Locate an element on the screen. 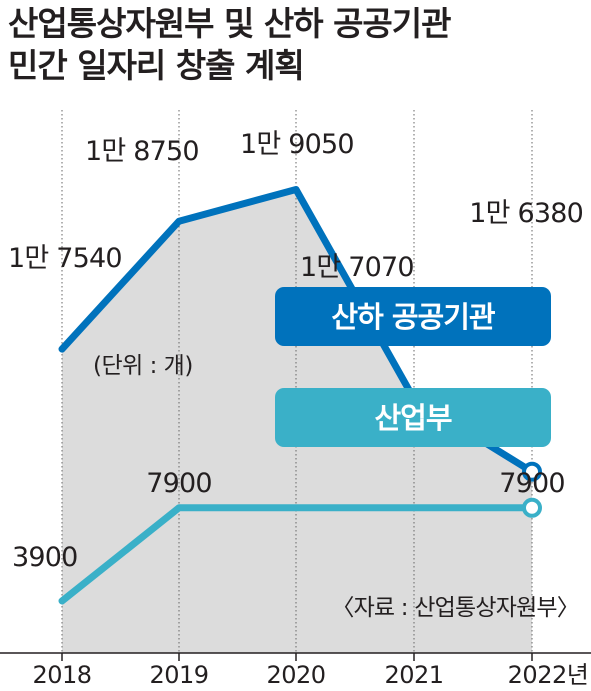 This screenshot has width=591, height=691. legend-box-public is located at coordinates (413, 316).